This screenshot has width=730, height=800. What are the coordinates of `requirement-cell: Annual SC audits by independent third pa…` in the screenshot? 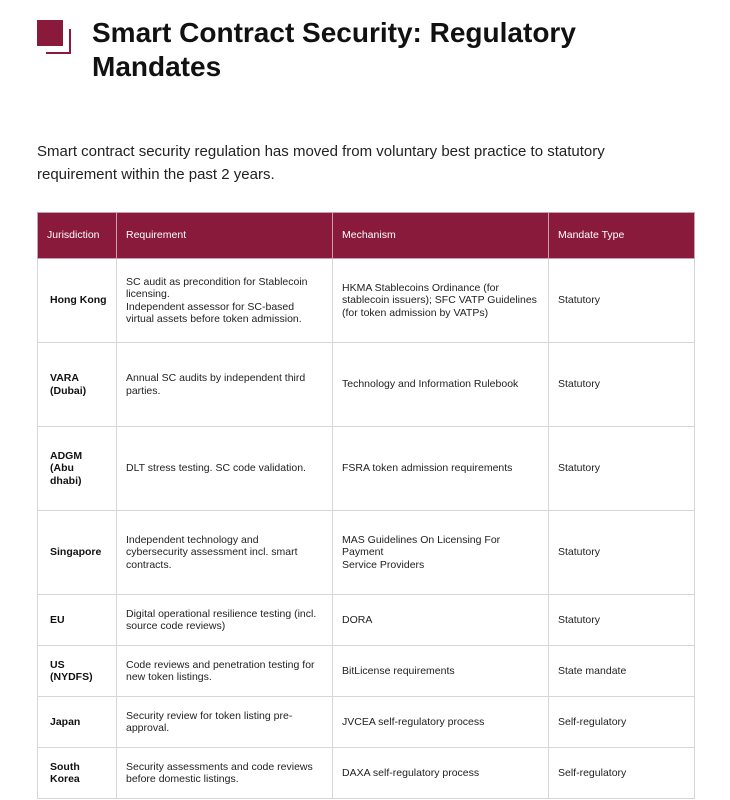 It's located at (224, 384).